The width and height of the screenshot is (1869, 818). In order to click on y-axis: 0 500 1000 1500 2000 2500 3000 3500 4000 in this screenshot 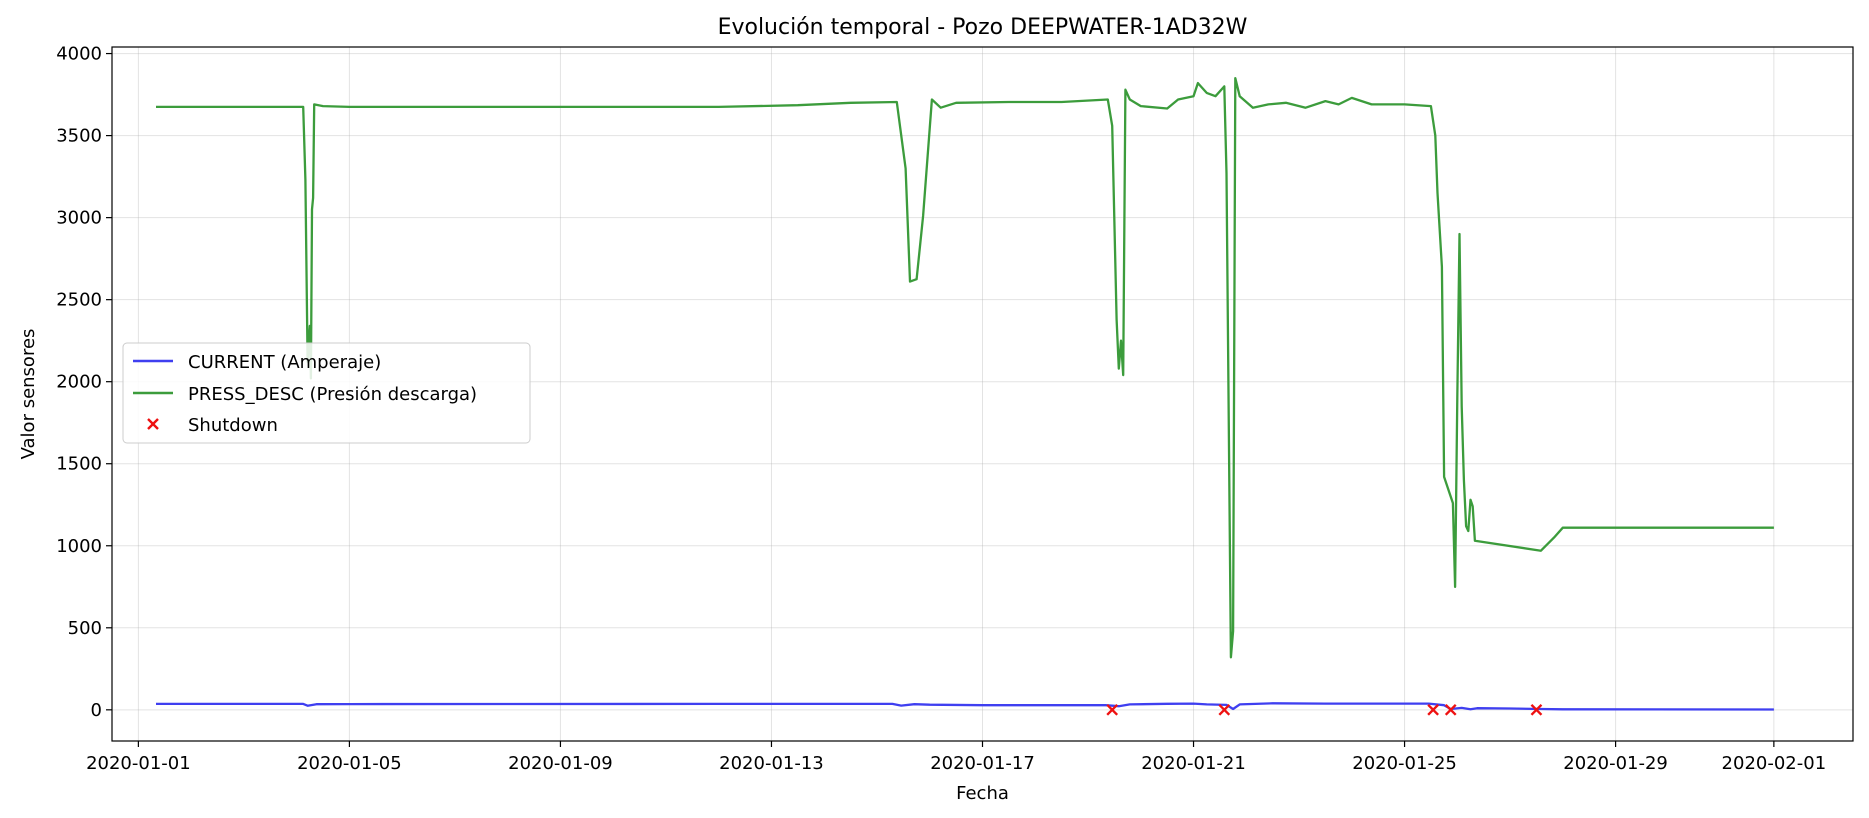, I will do `click(84, 382)`.